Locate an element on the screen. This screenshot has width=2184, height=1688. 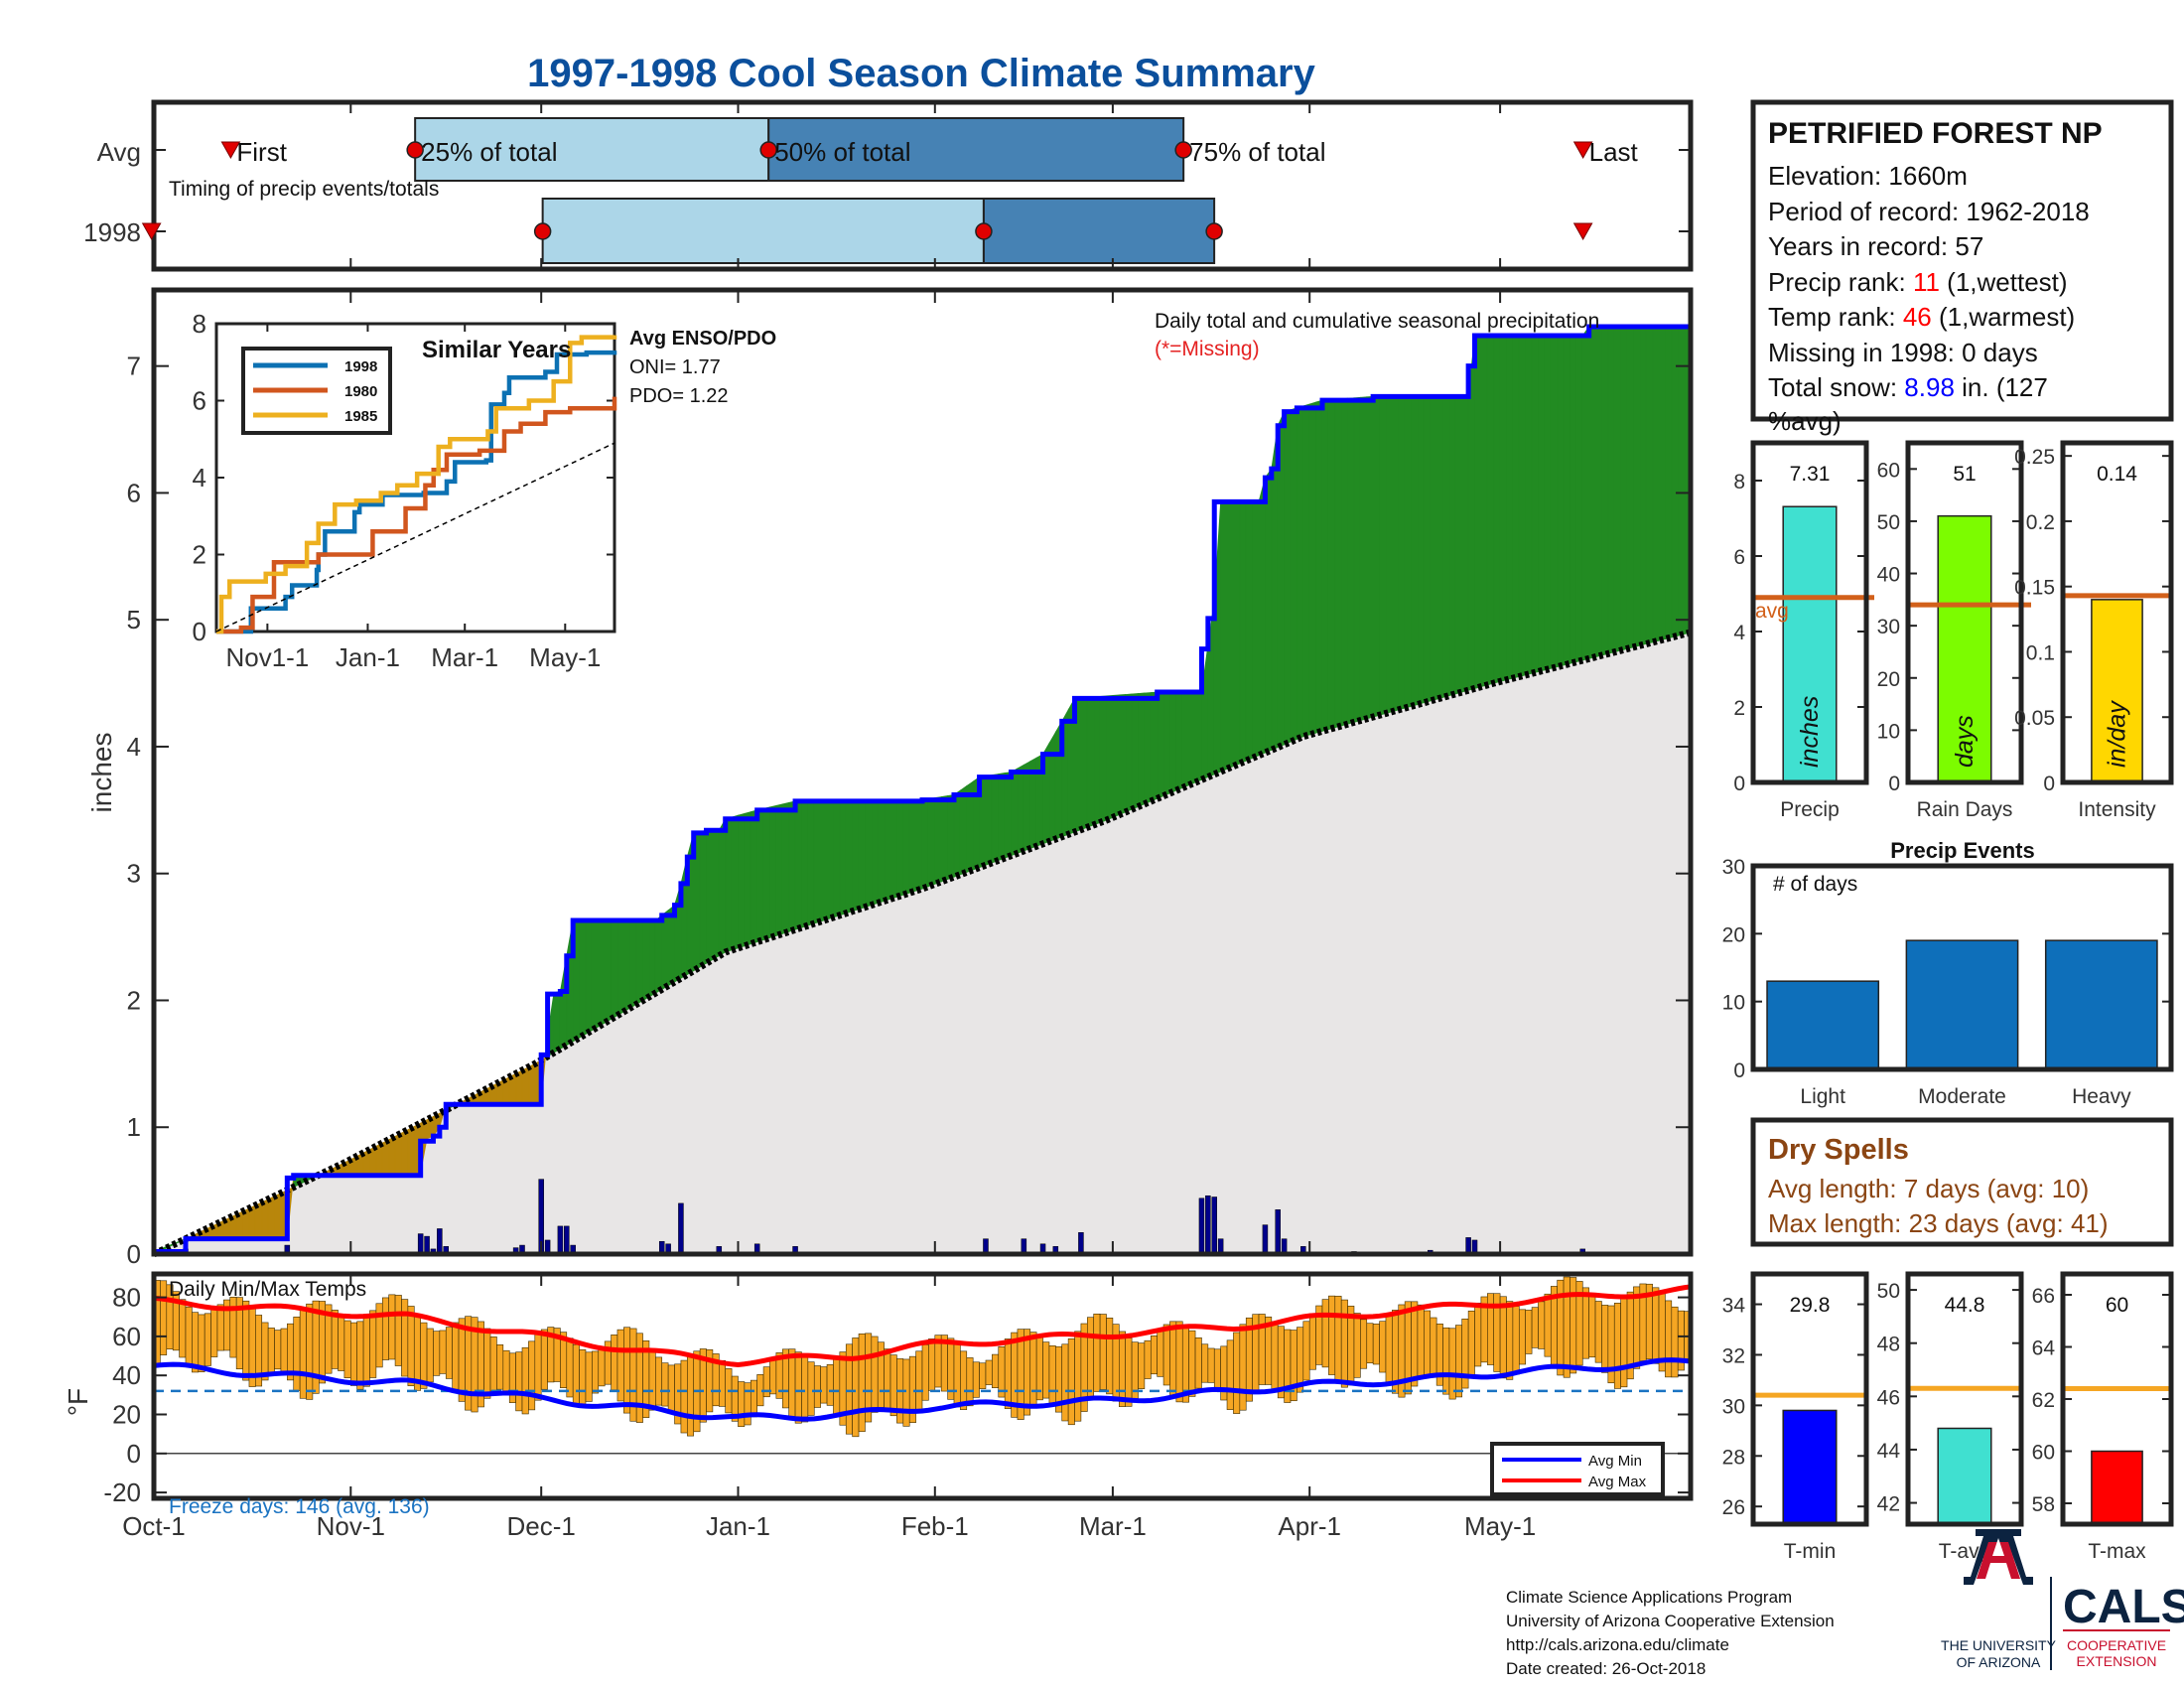
tmax-chart-tick-label: 62 is located at coordinates (2043, 1400).